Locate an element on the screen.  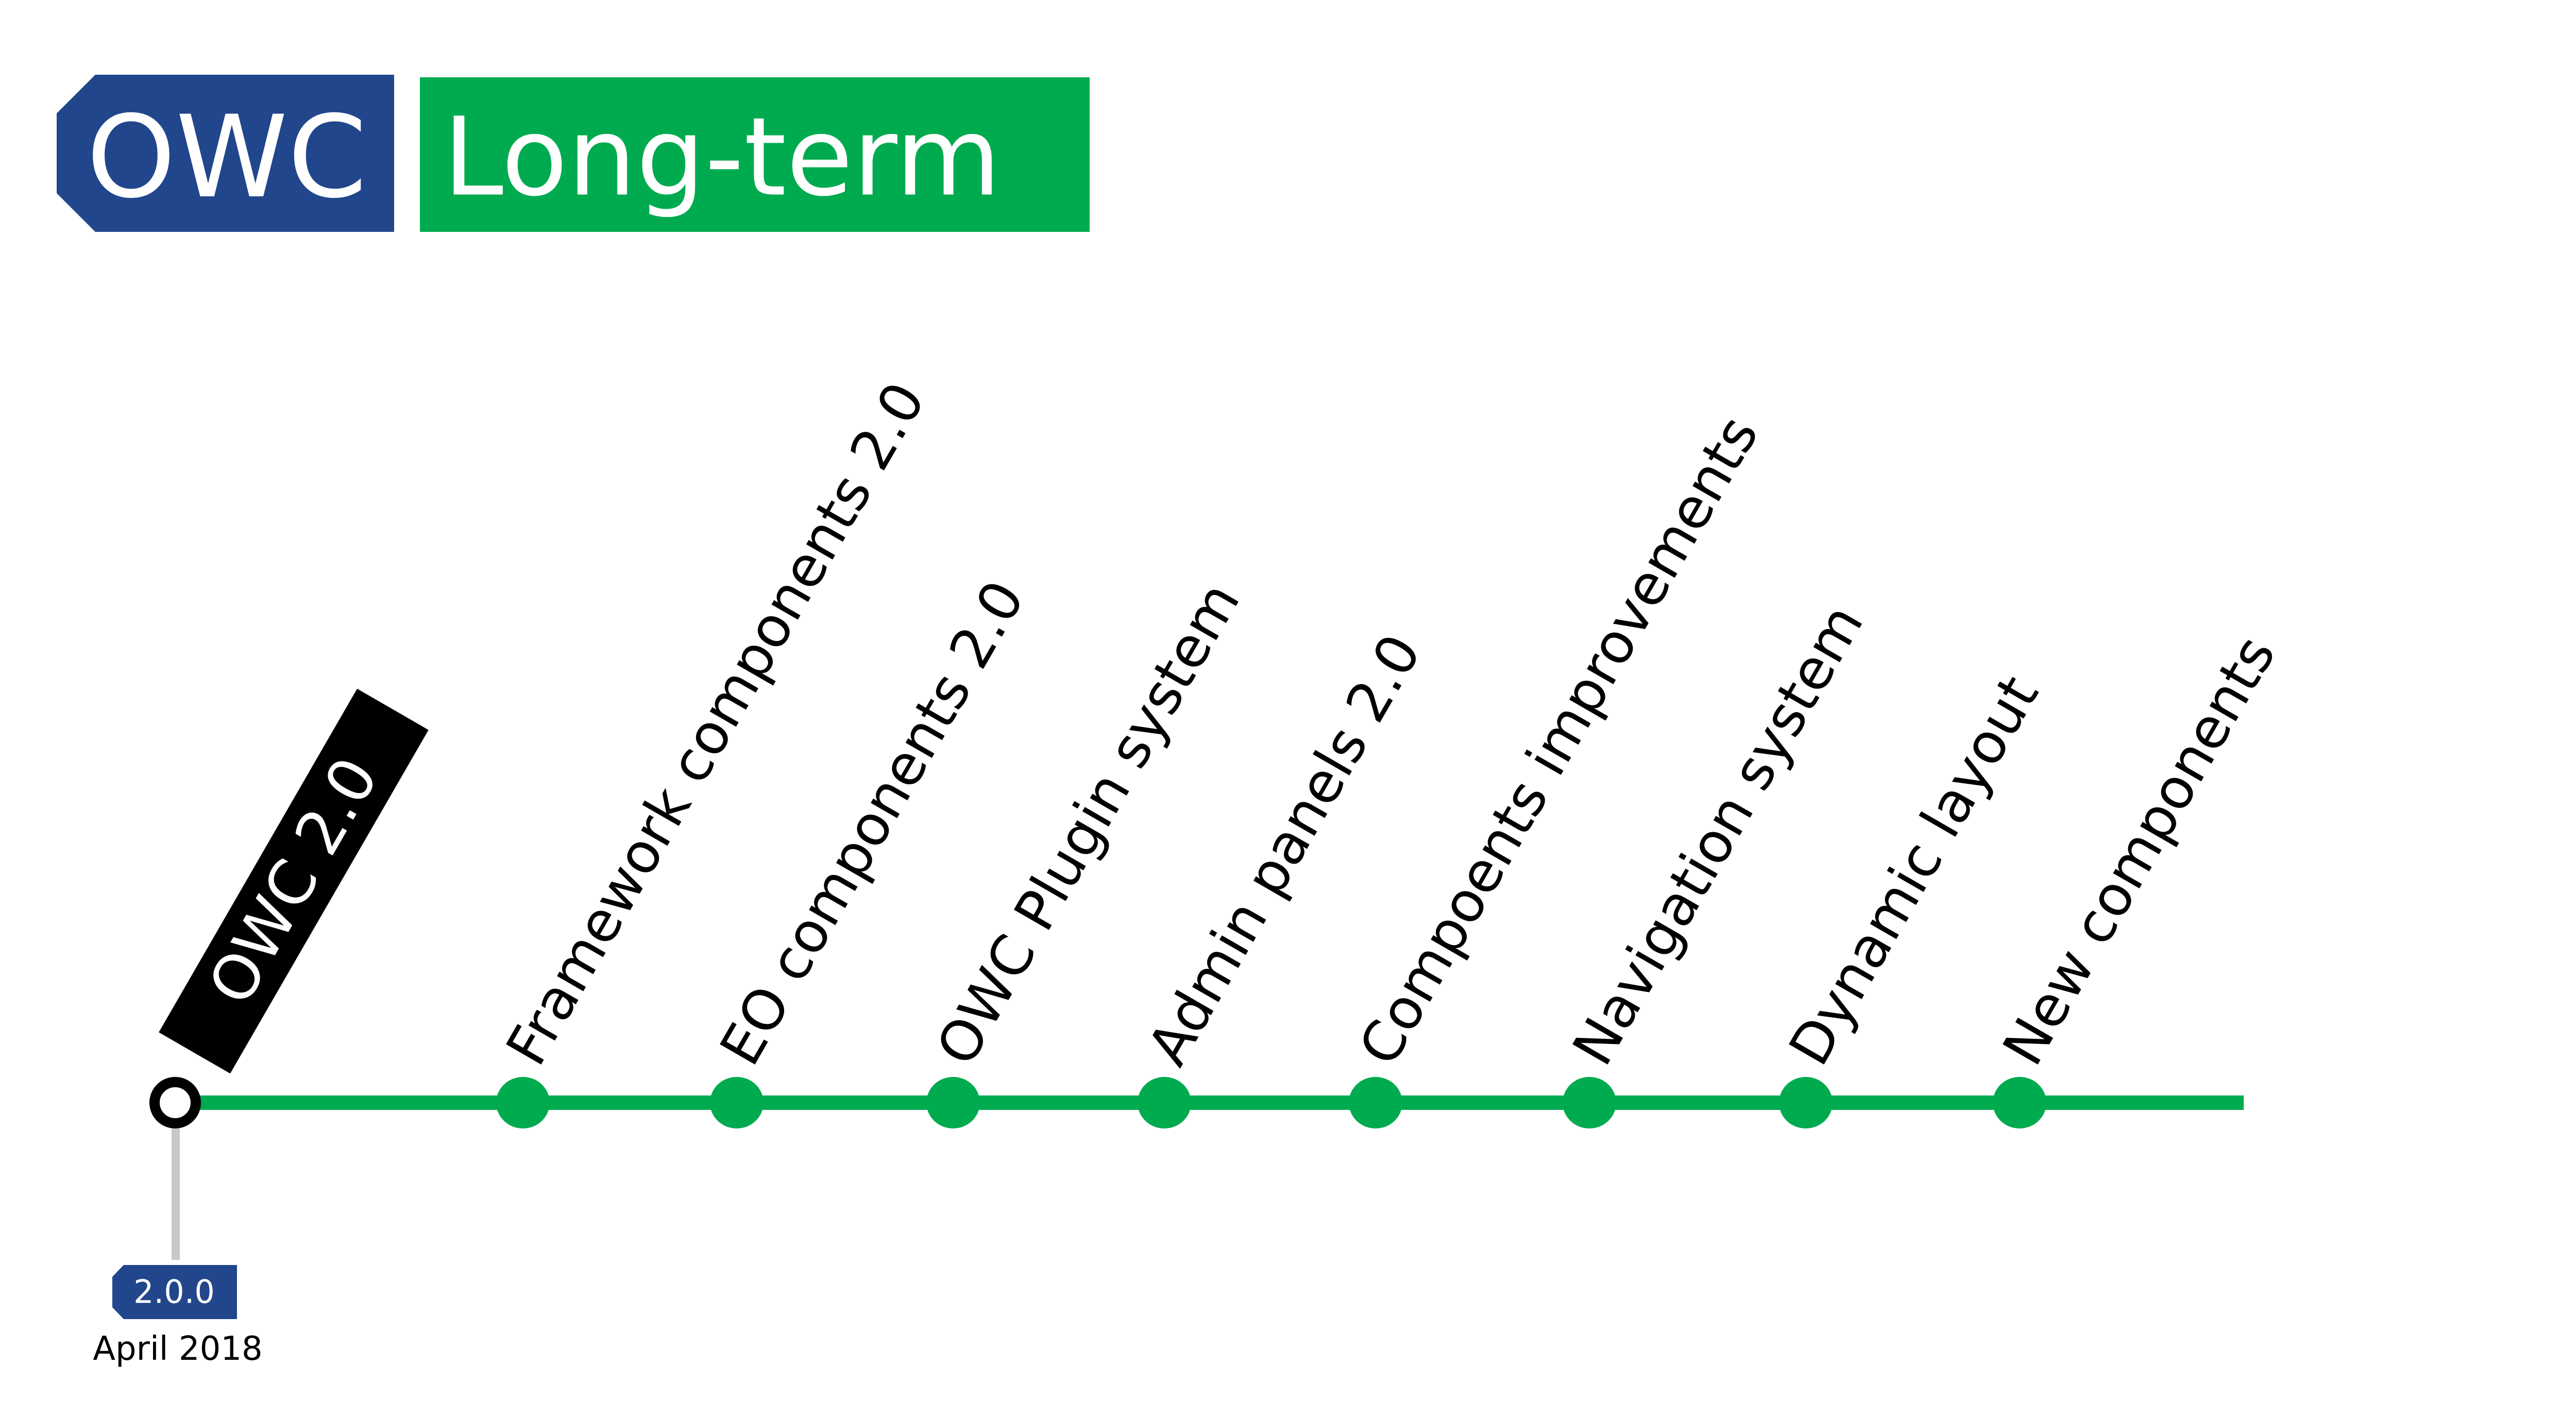
page-title: Long-term is located at coordinates (722, 158).